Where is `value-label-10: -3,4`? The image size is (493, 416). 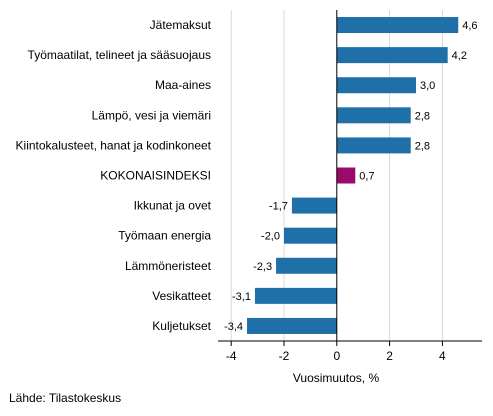 value-label-10: -3,4 is located at coordinates (233, 327).